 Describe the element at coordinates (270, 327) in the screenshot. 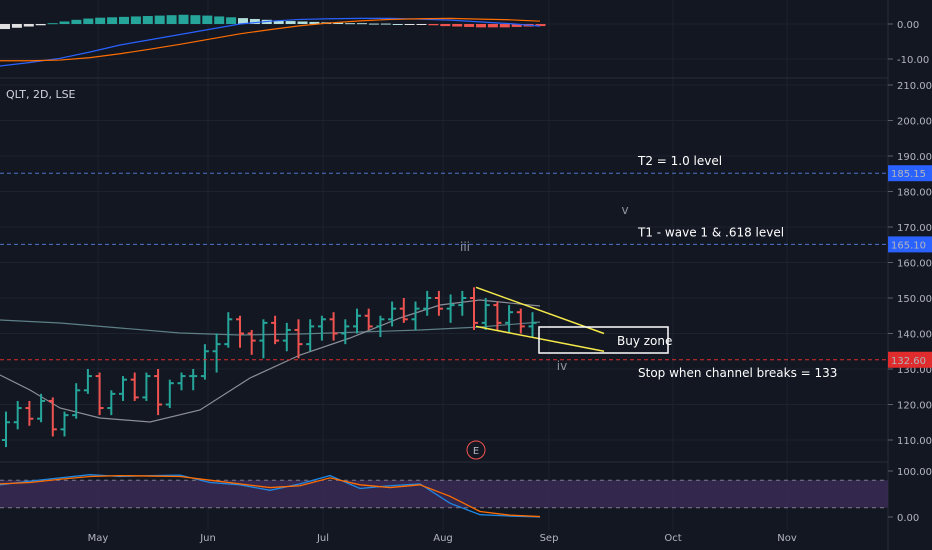

I see `moving-average-long` at that location.